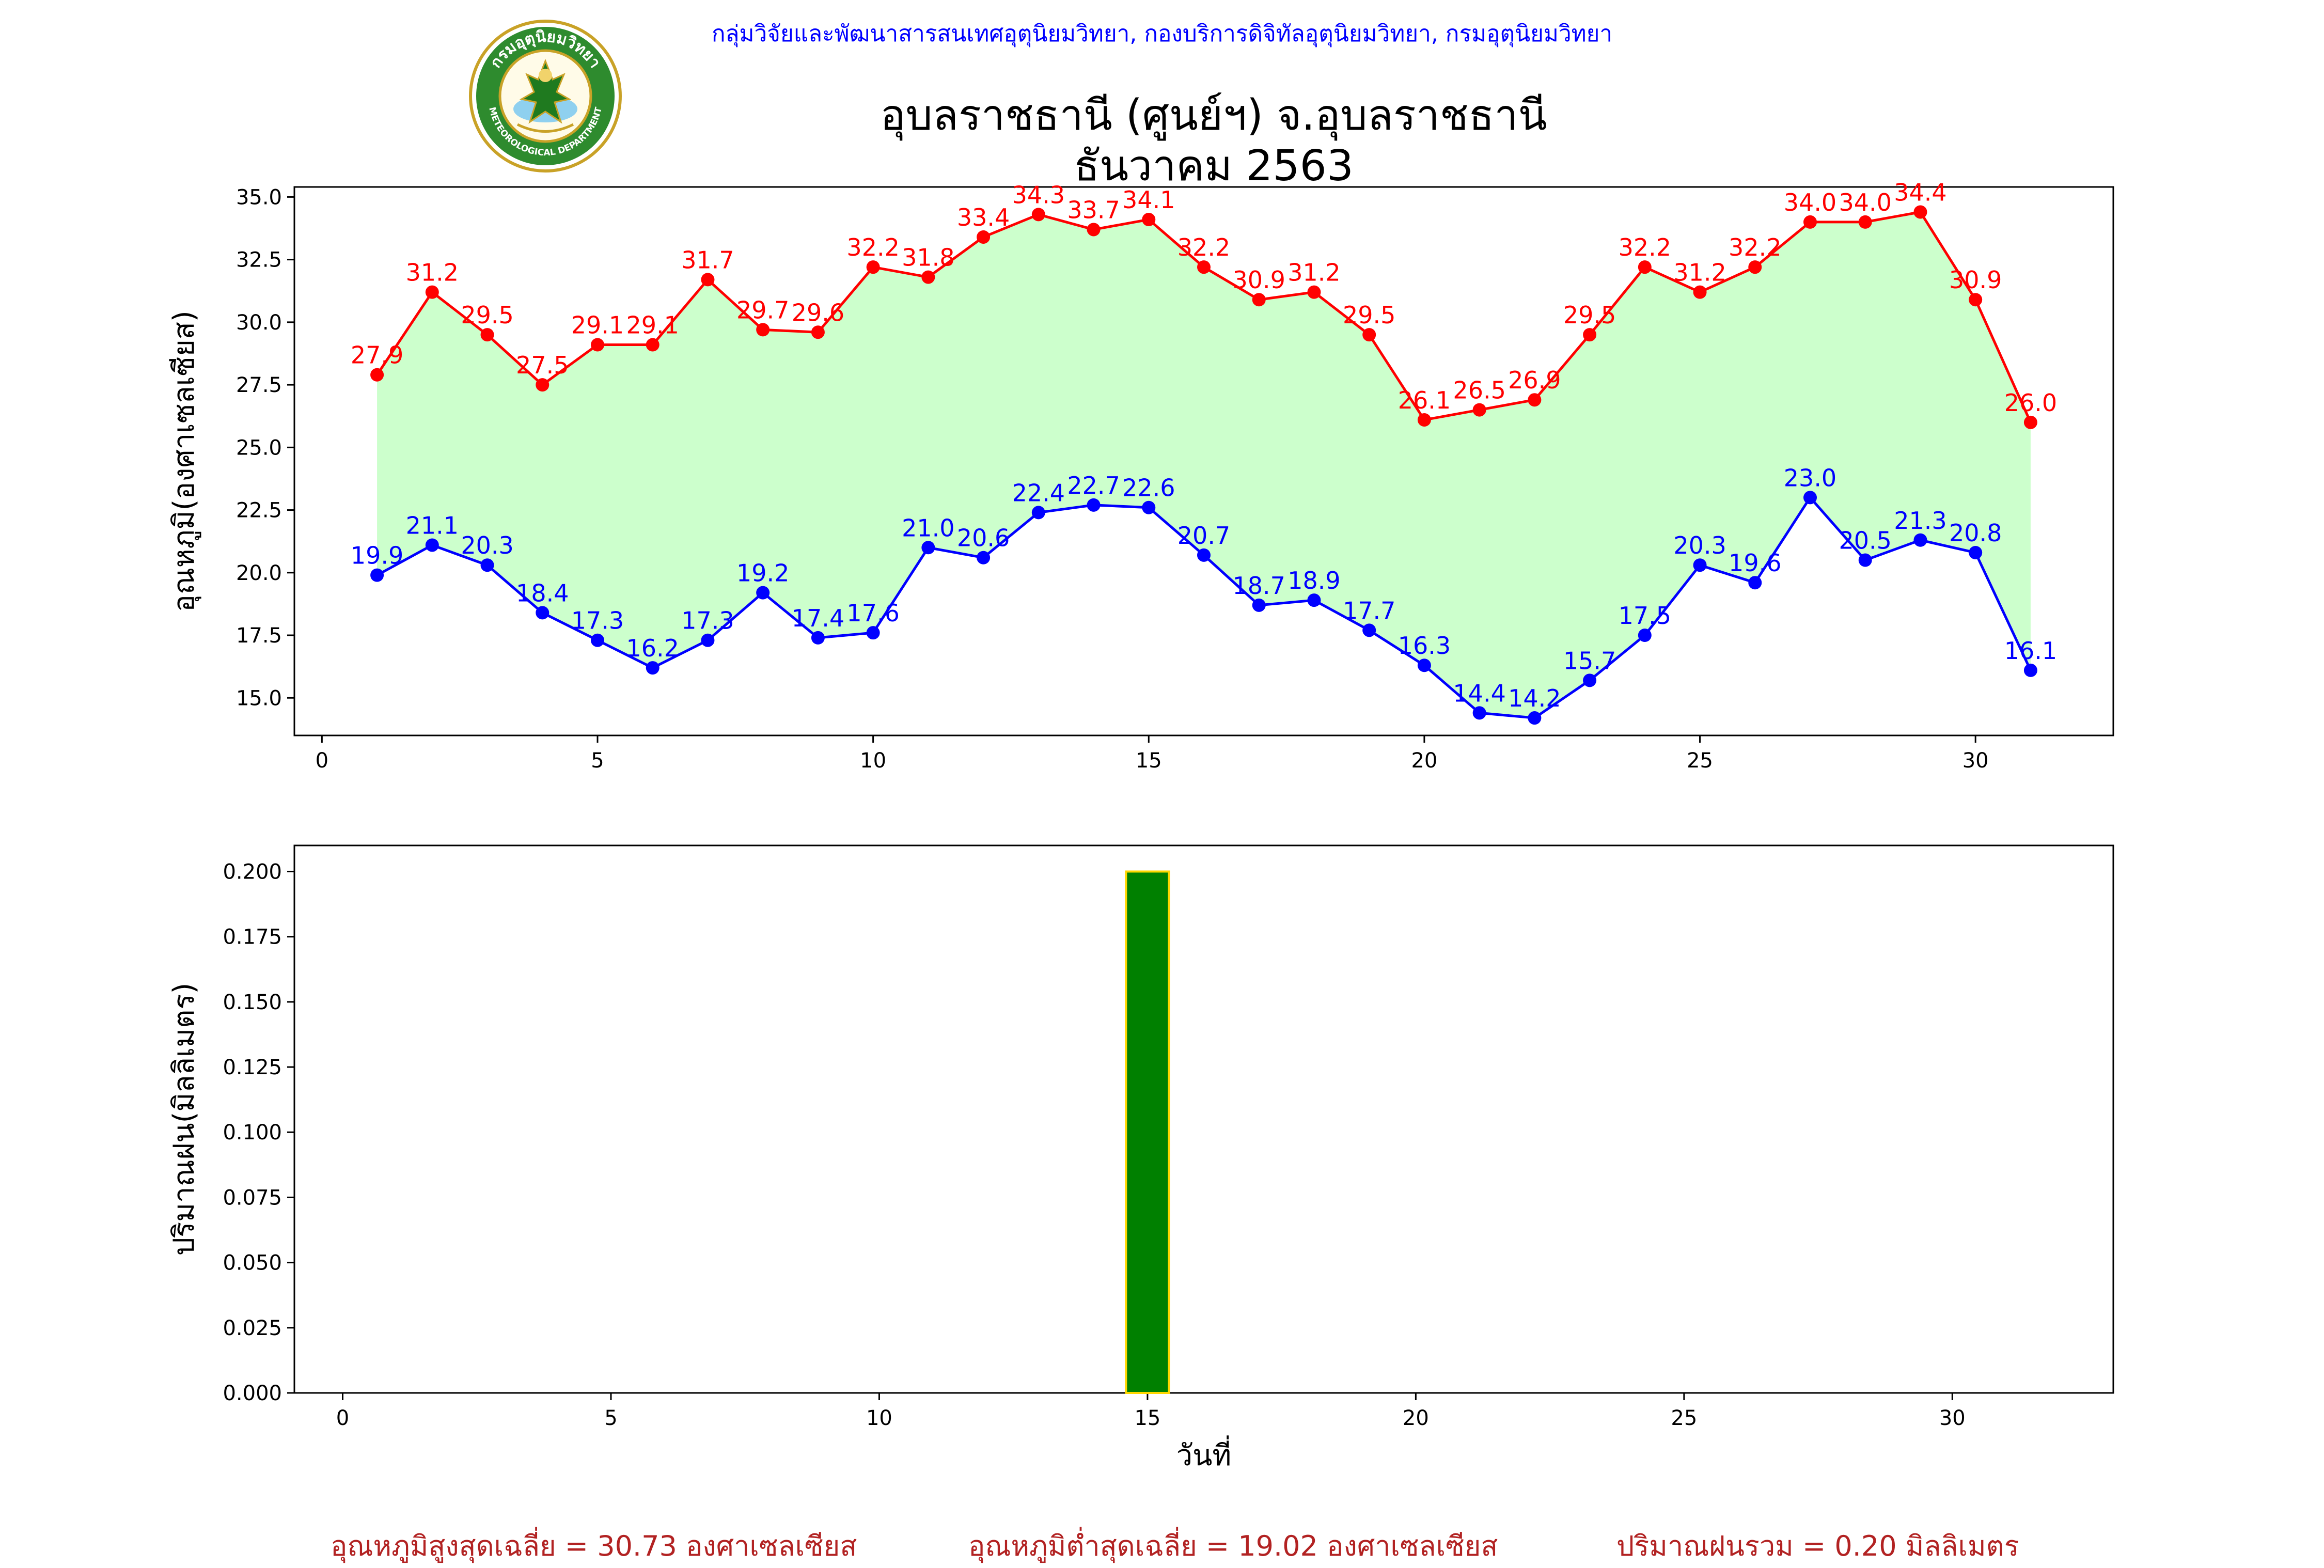  What do you see at coordinates (1975, 761) in the screenshot?
I see `temp-x-tick-label: 30` at bounding box center [1975, 761].